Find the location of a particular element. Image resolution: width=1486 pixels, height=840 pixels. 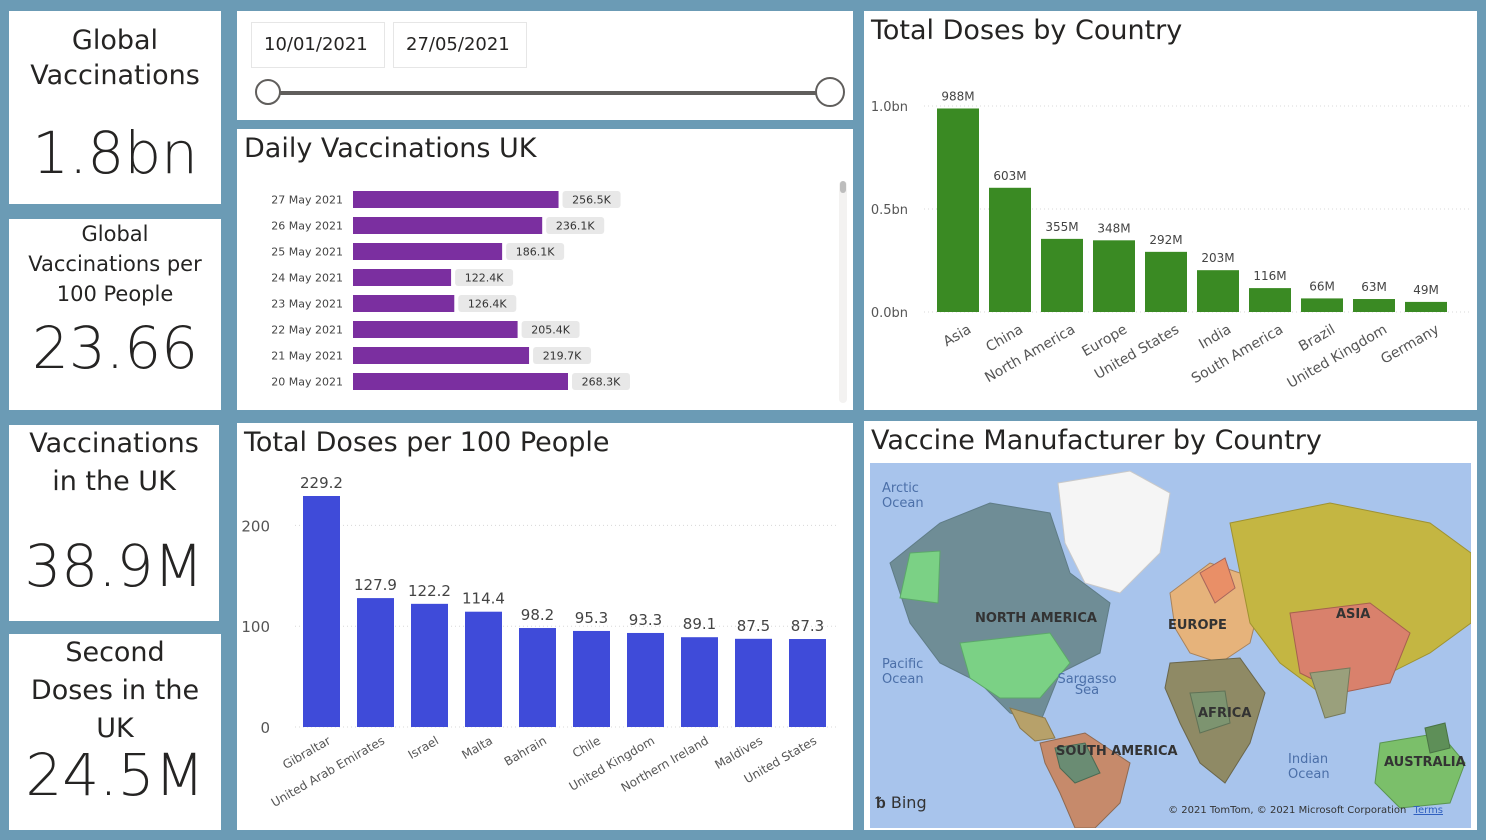

kpi-value: 38.9M is located at coordinates (114, 566).